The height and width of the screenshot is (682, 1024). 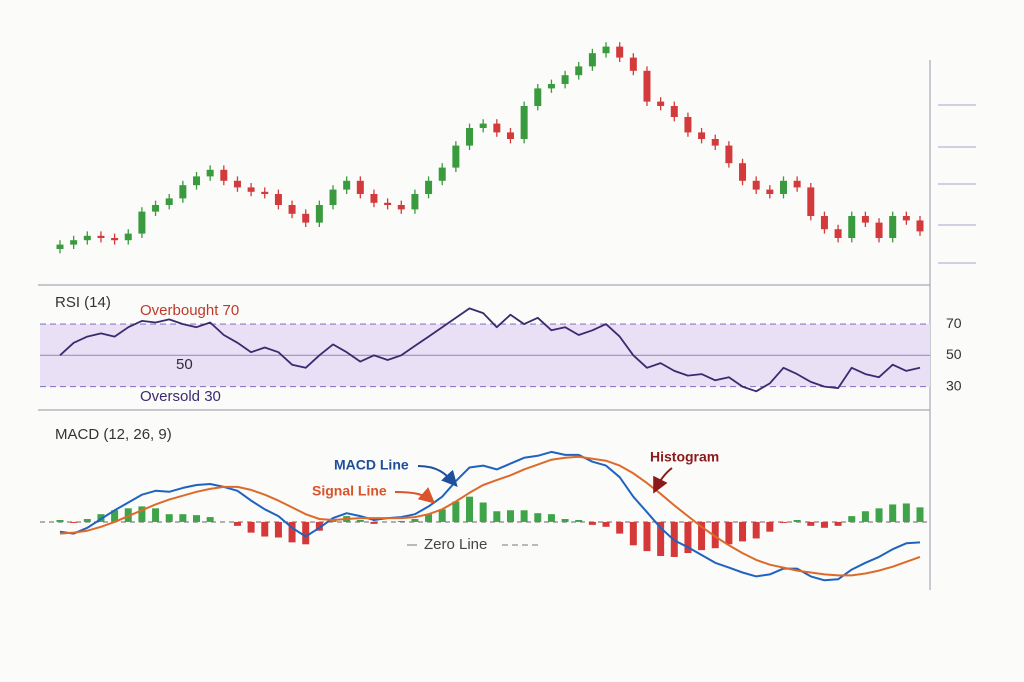 What do you see at coordinates (684, 457) in the screenshot?
I see `histogram-label: Histogram` at bounding box center [684, 457].